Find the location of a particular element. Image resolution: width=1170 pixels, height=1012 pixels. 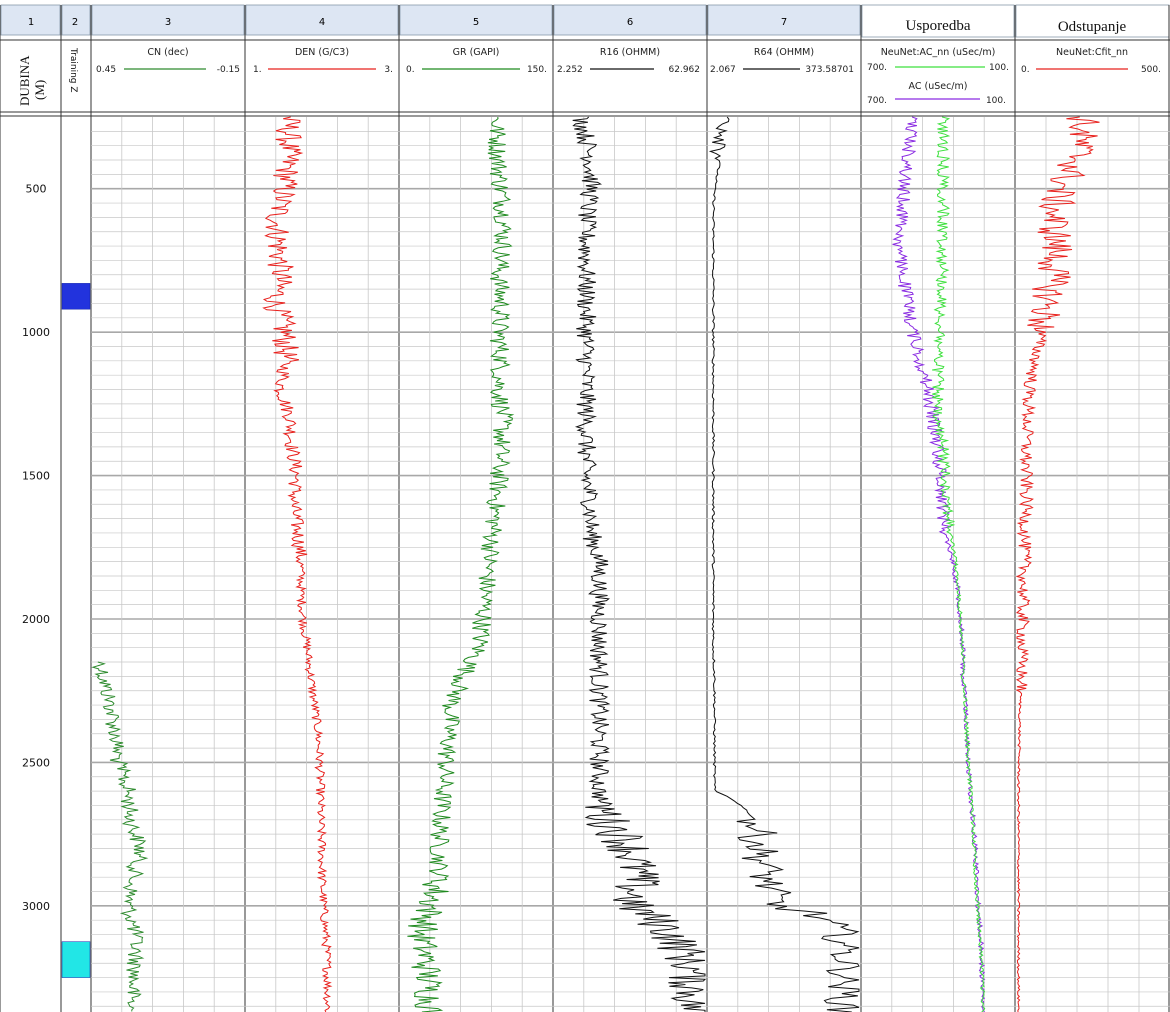

r64-scale-left: 2.067 is located at coordinates (723, 70).